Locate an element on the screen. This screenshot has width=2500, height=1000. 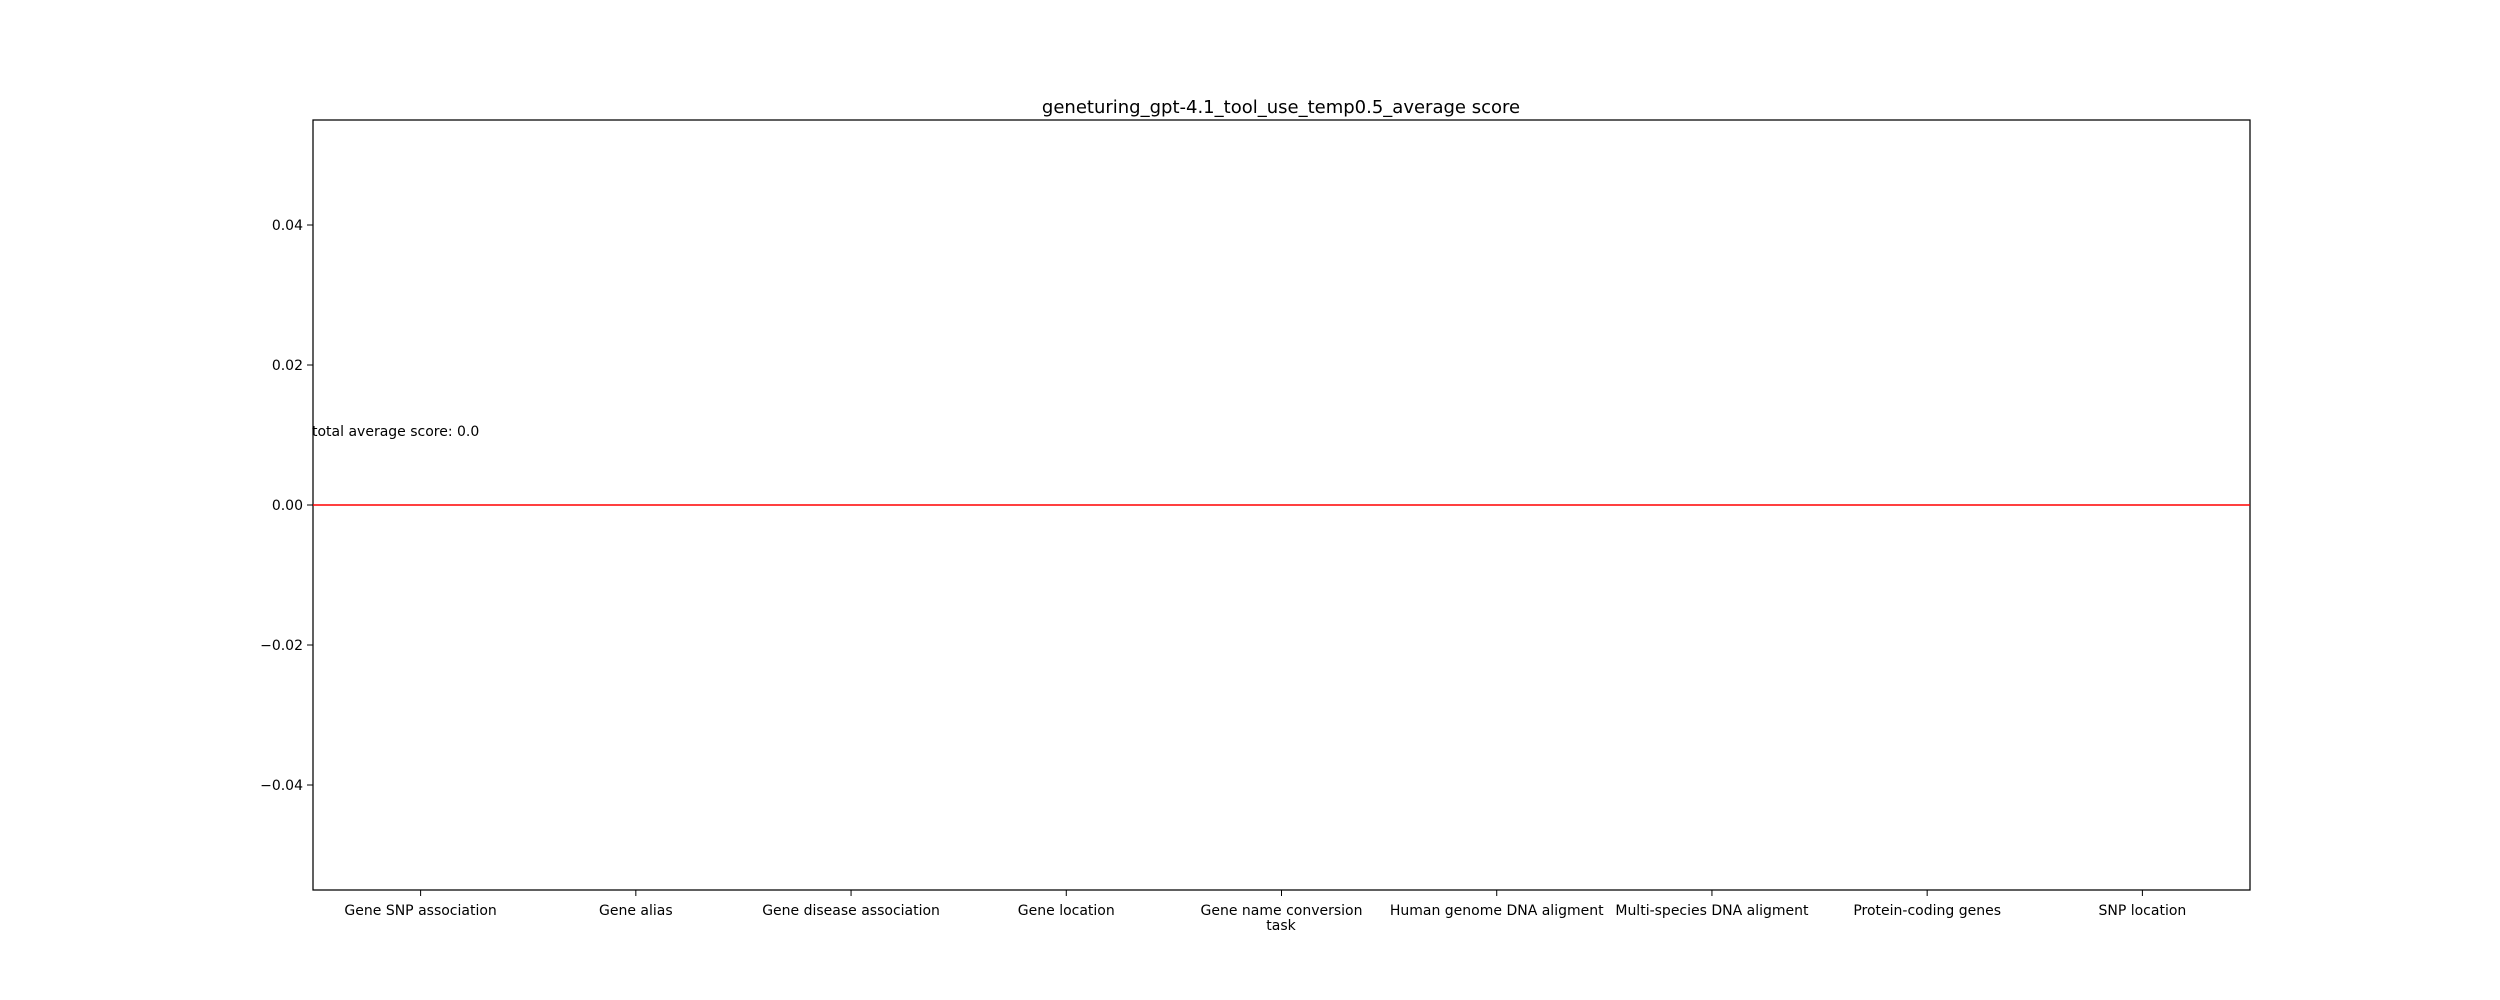
reference-line-group: total average score: 0.0 is located at coordinates (1281, 465).